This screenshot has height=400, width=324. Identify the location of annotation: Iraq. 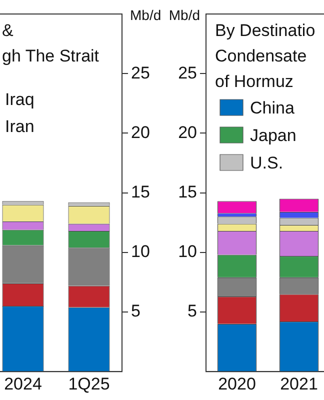
(19, 99).